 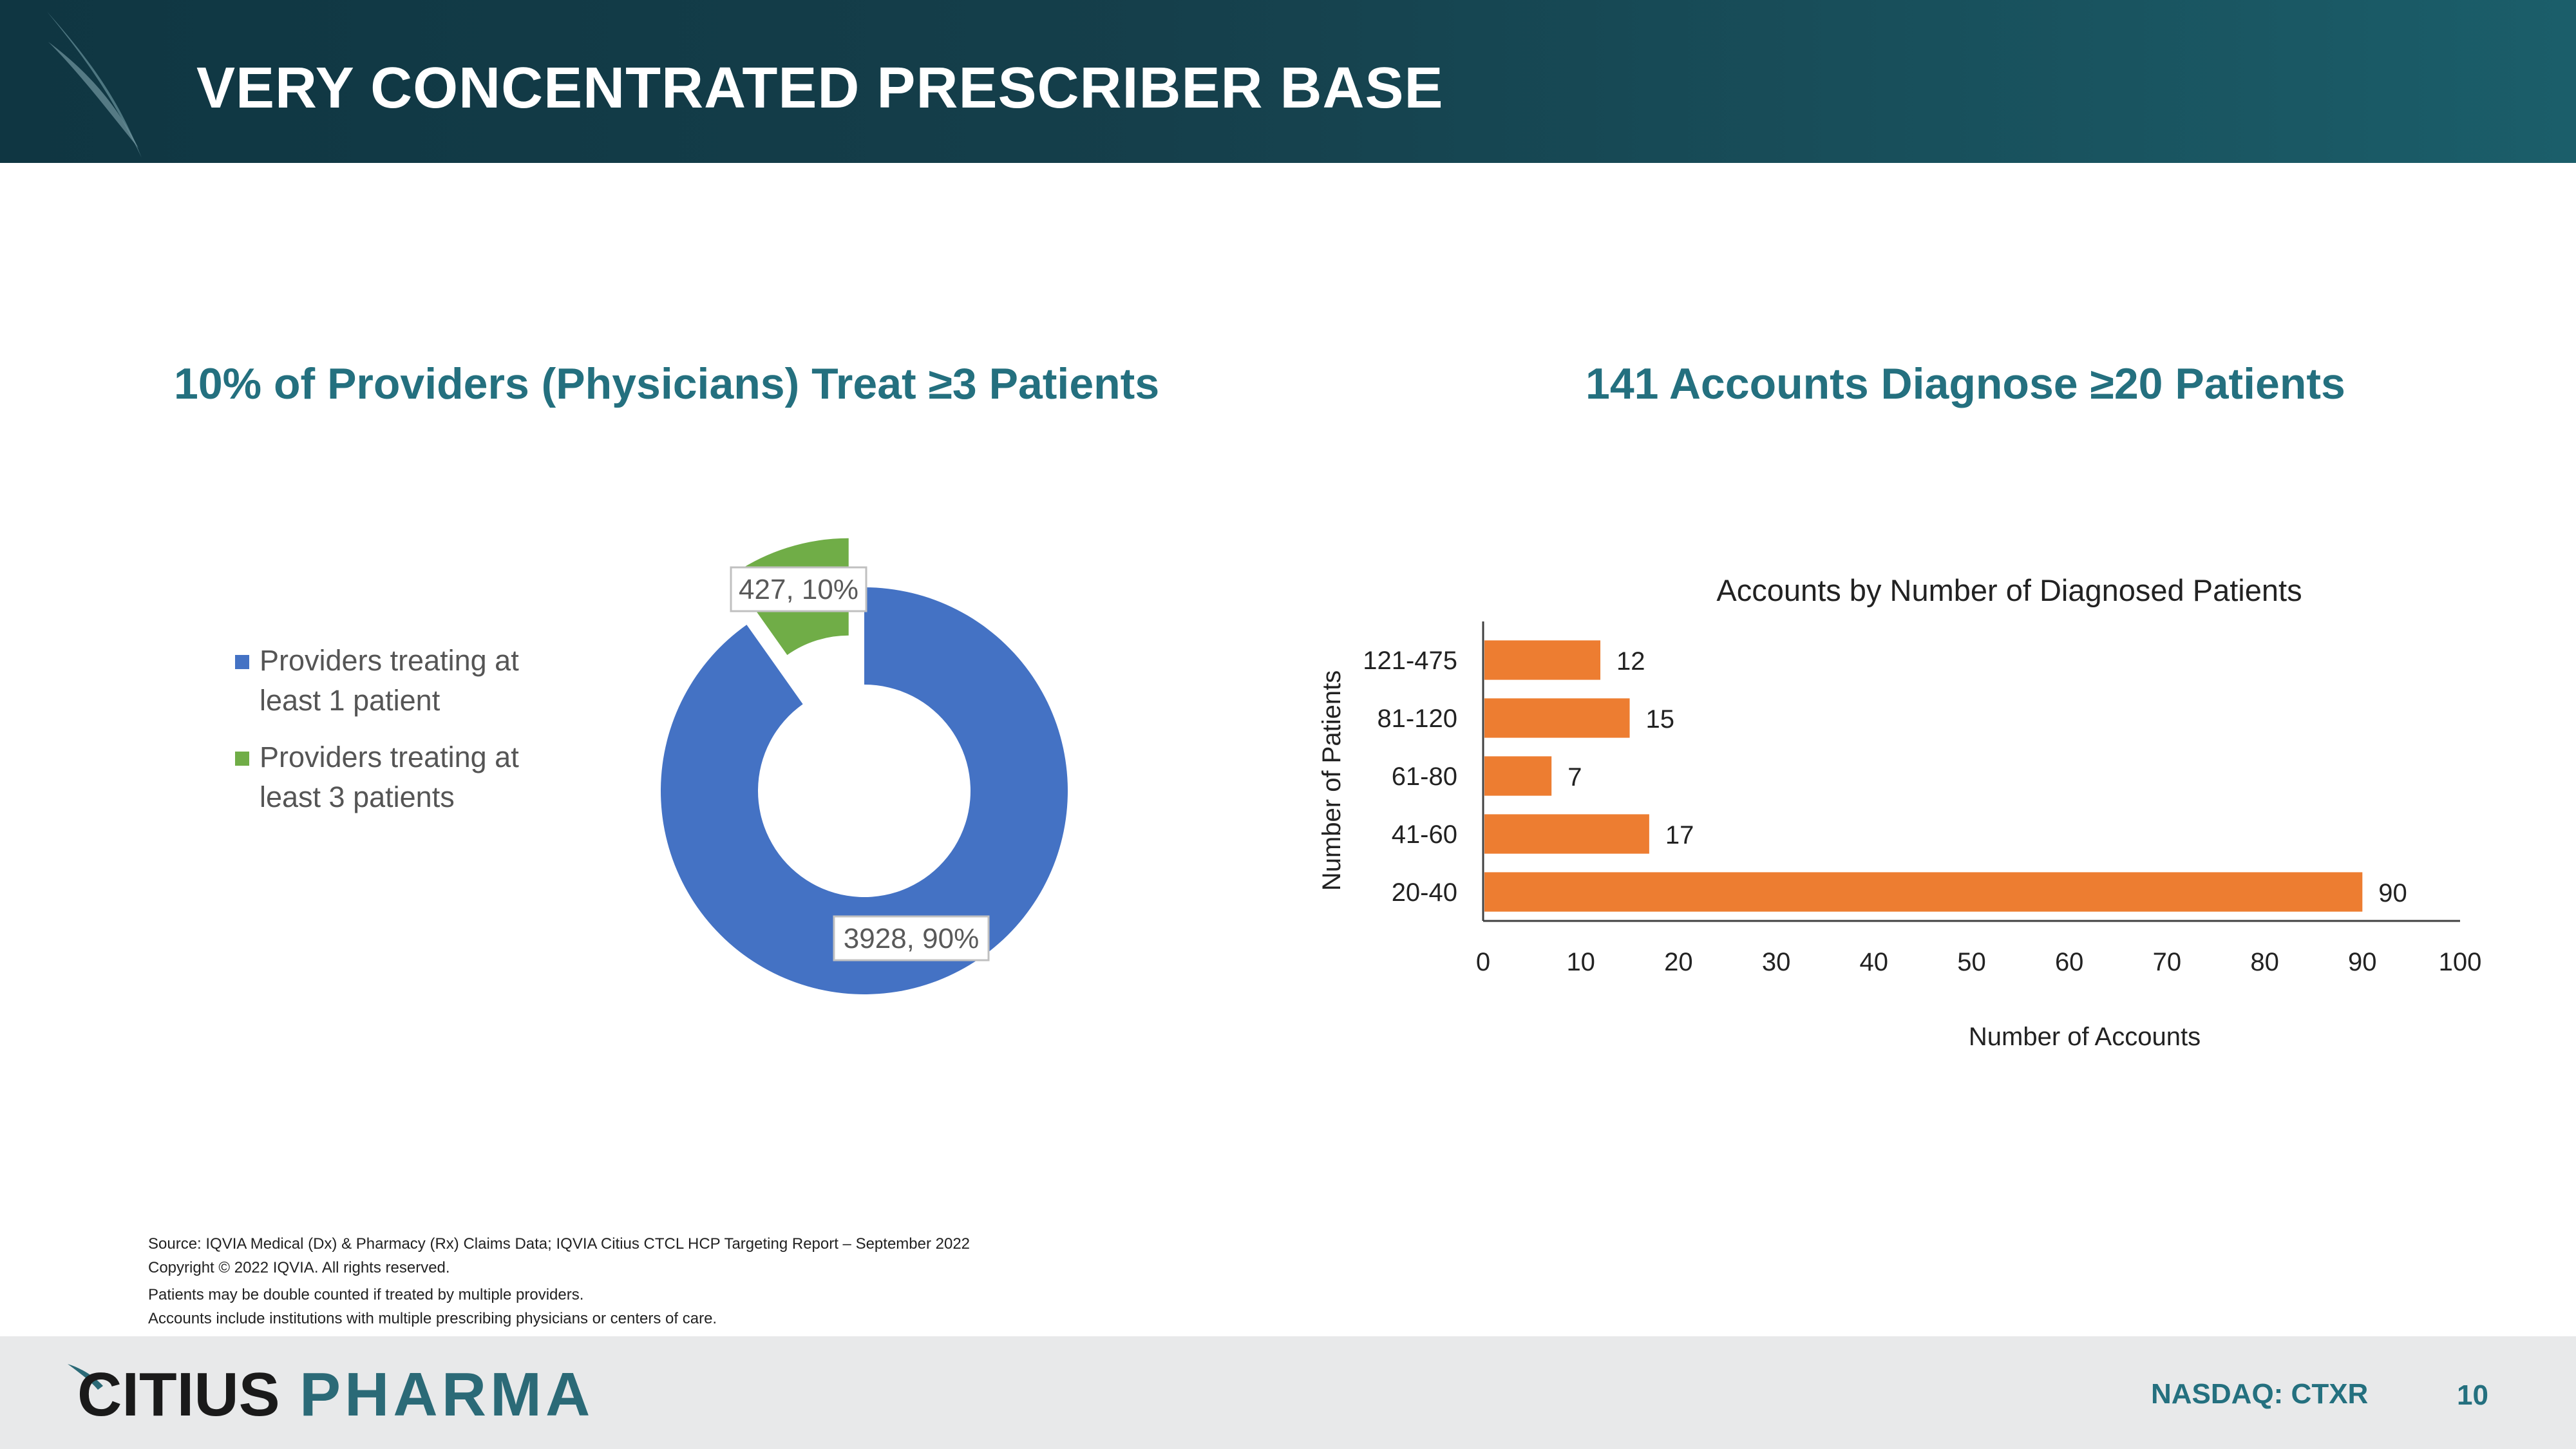 I want to click on brand-pharma: PHARMA, so click(x=447, y=1395).